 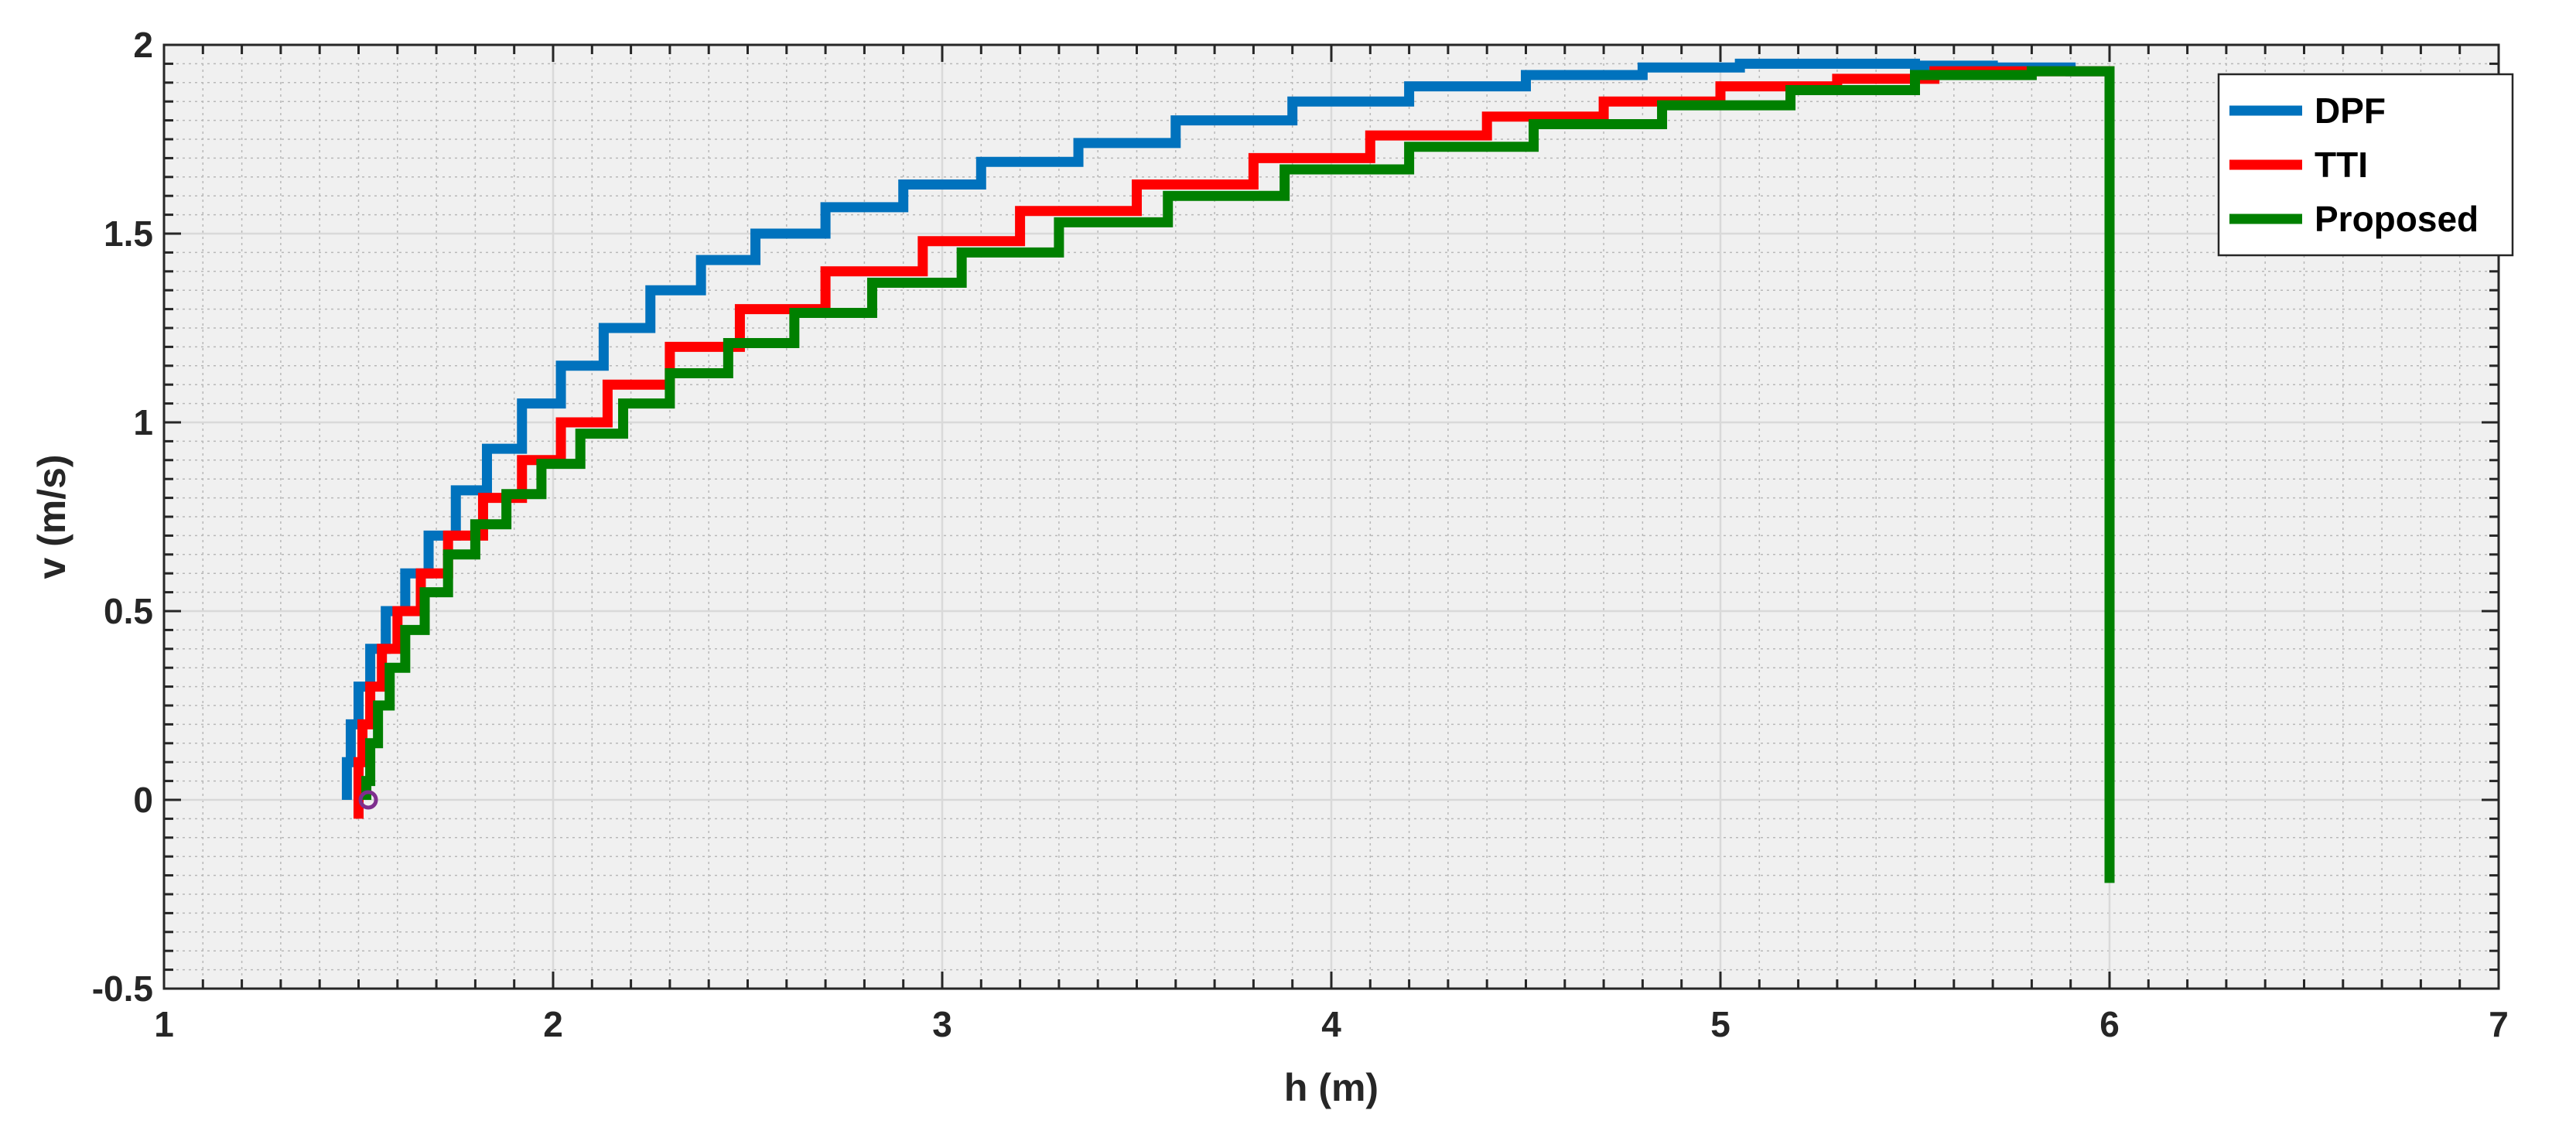 I want to click on x-axis-label: h (m), so click(x=1331, y=1087).